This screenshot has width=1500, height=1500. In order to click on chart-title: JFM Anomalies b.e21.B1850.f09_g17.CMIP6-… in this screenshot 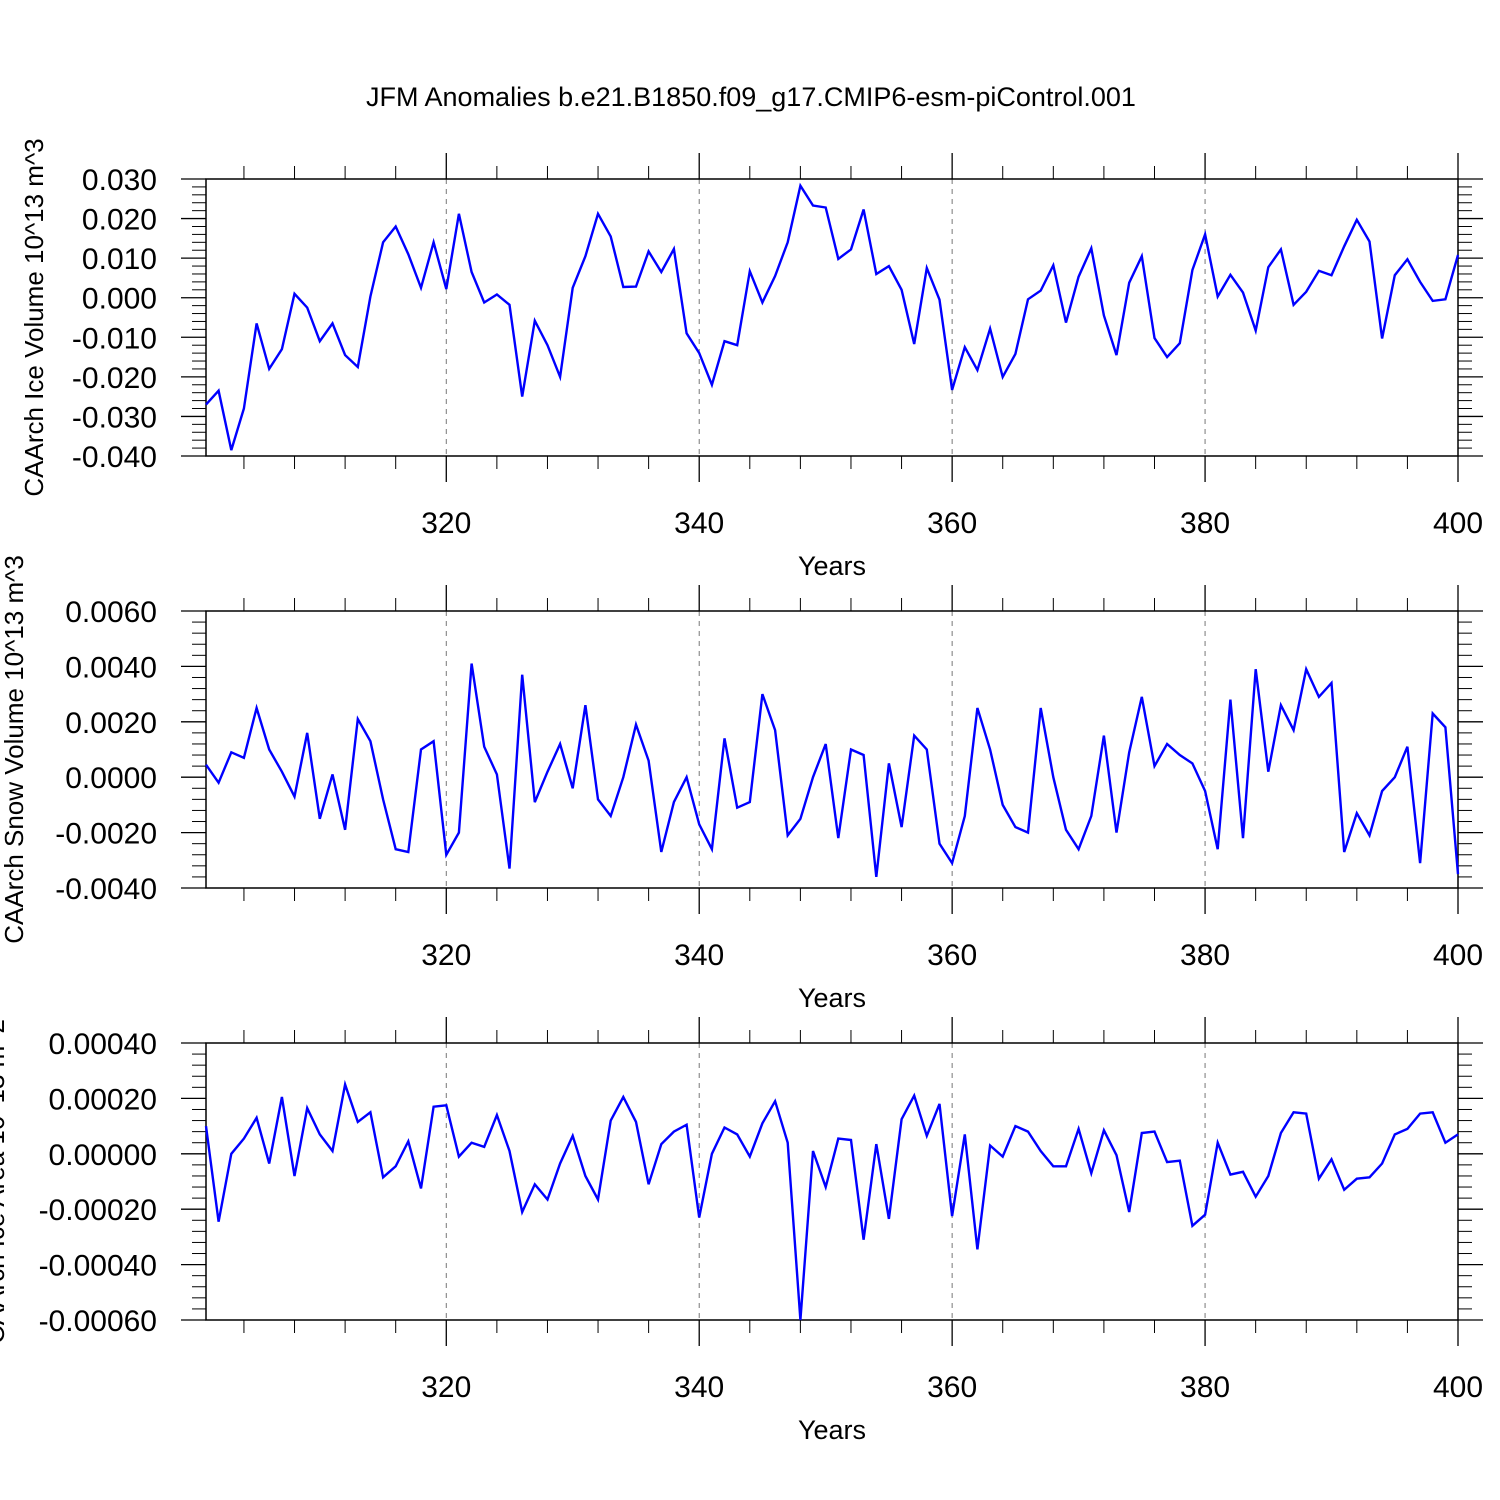, I will do `click(751, 97)`.